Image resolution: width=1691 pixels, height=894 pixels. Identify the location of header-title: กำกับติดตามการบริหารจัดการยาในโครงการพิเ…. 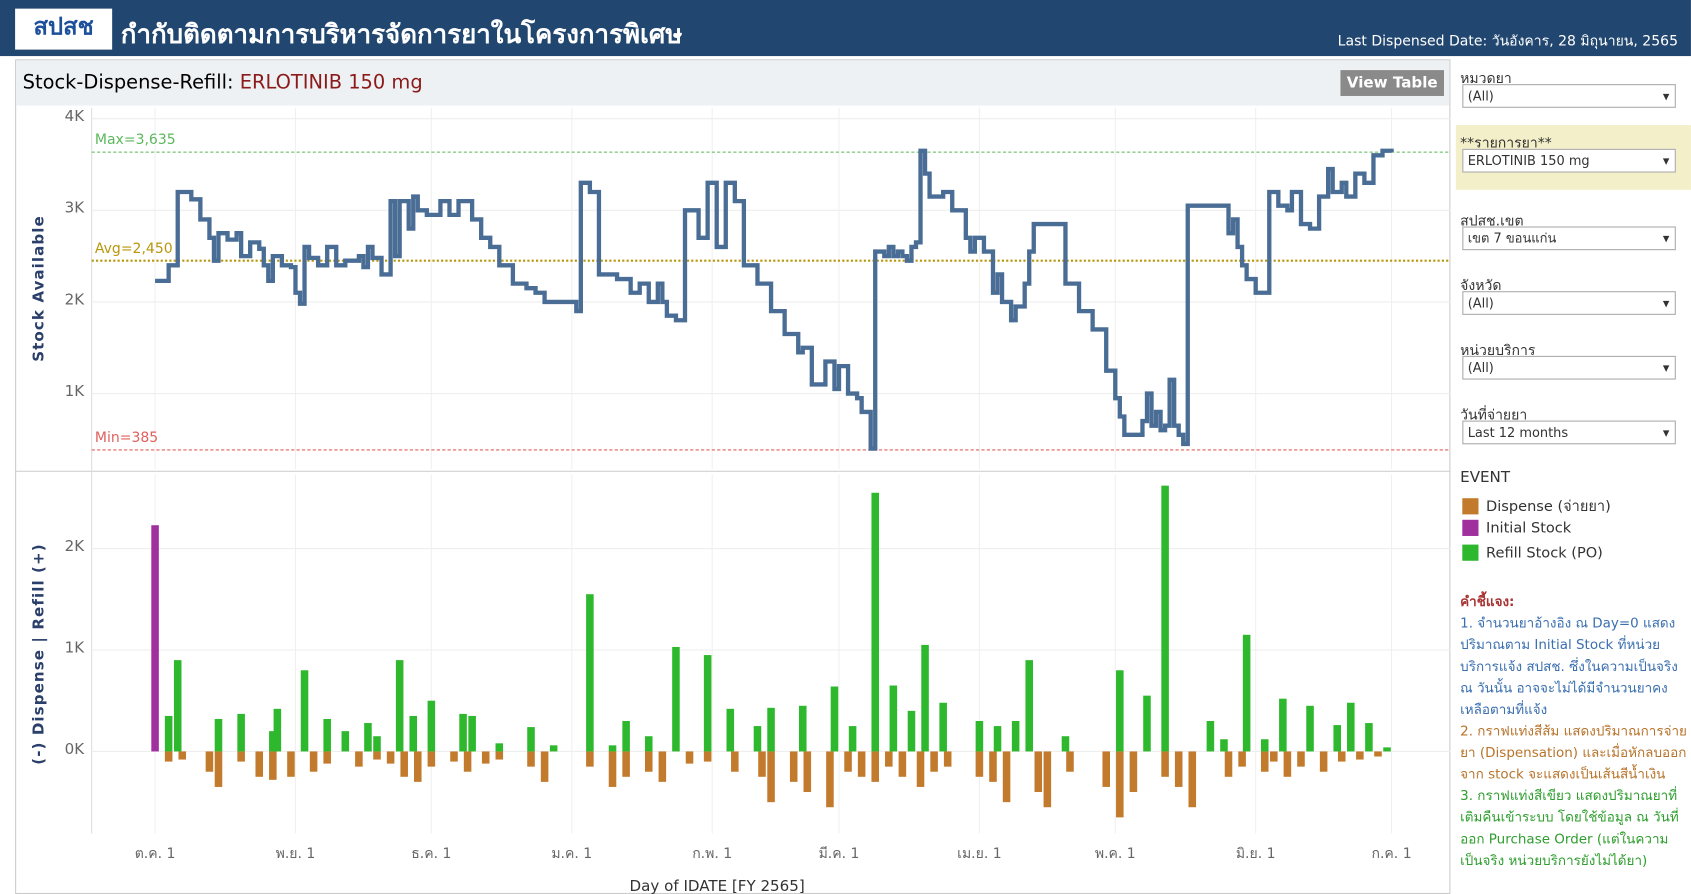
(401, 34).